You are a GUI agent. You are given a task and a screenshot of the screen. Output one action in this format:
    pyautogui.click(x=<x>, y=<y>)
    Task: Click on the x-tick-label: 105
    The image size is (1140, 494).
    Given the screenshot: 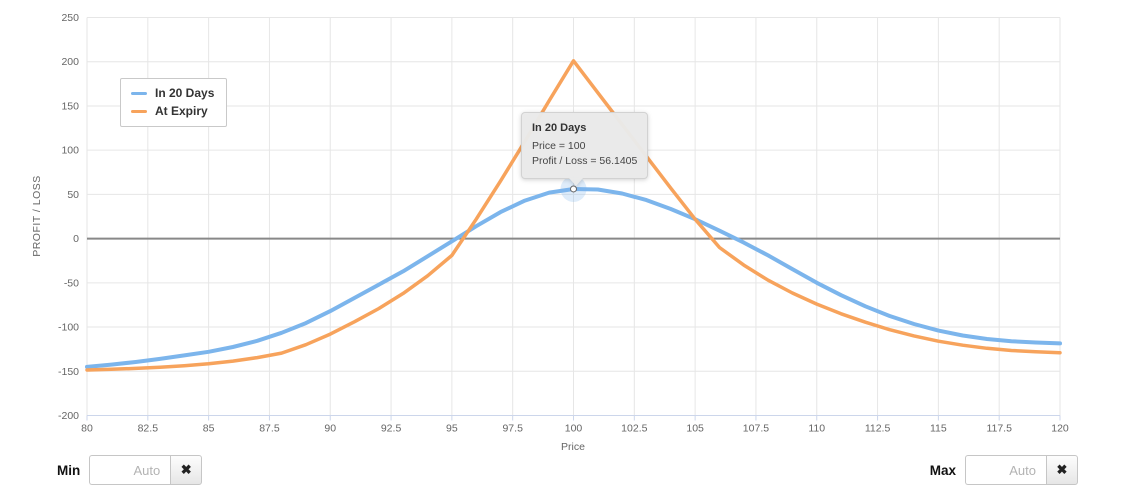 What is the action you would take?
    pyautogui.click(x=695, y=429)
    